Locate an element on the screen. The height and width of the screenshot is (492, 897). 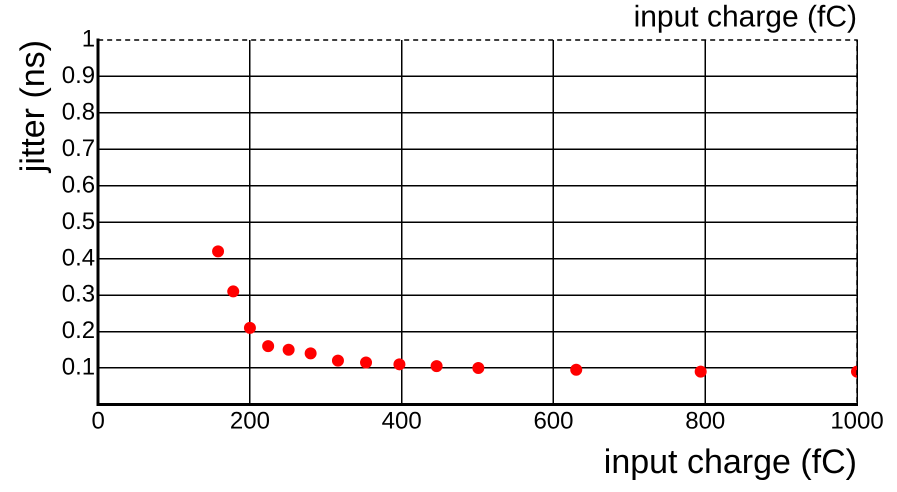
x-tick-label: 200 is located at coordinates (250, 420).